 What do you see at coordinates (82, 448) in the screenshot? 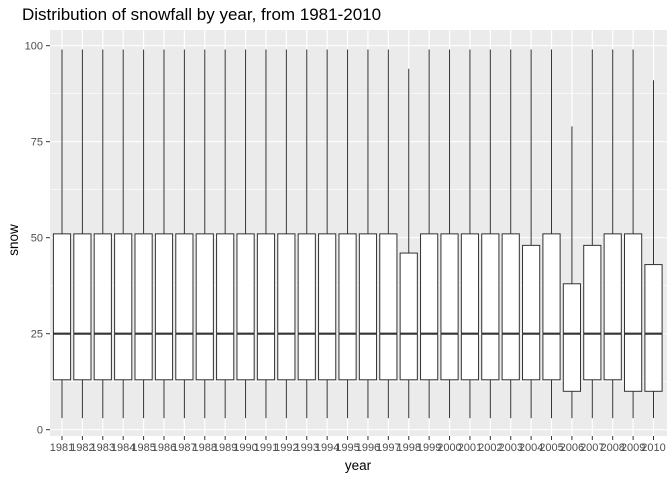
I see `x-tick-label: 1982` at bounding box center [82, 448].